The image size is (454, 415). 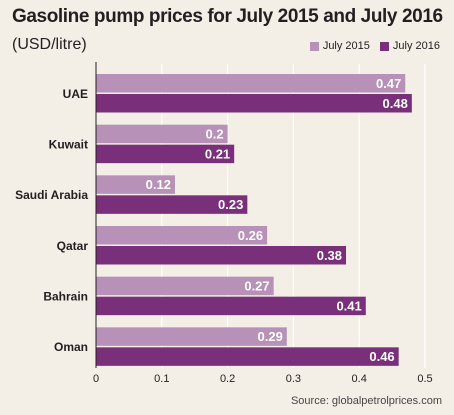 What do you see at coordinates (250, 235) in the screenshot?
I see `bar-value-label: 0.26` at bounding box center [250, 235].